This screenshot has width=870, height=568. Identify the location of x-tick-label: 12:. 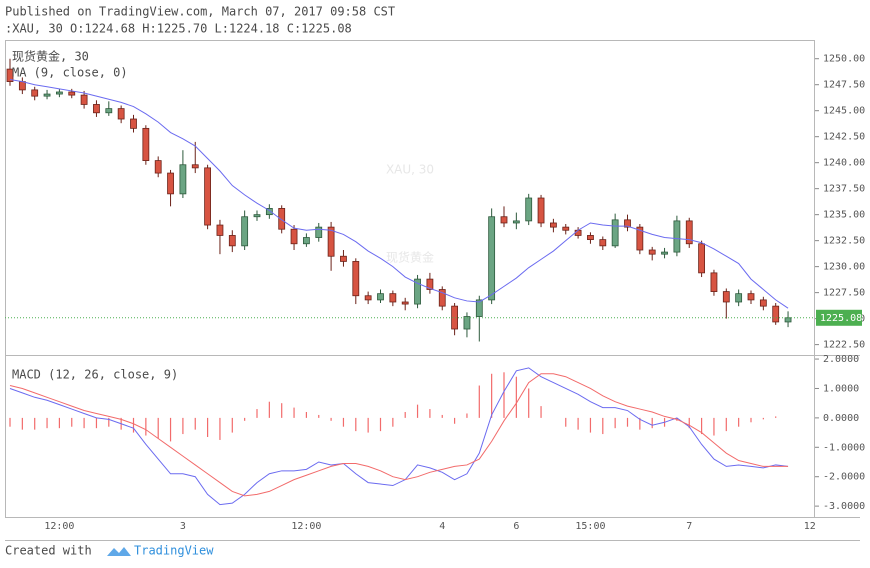
(813, 526).